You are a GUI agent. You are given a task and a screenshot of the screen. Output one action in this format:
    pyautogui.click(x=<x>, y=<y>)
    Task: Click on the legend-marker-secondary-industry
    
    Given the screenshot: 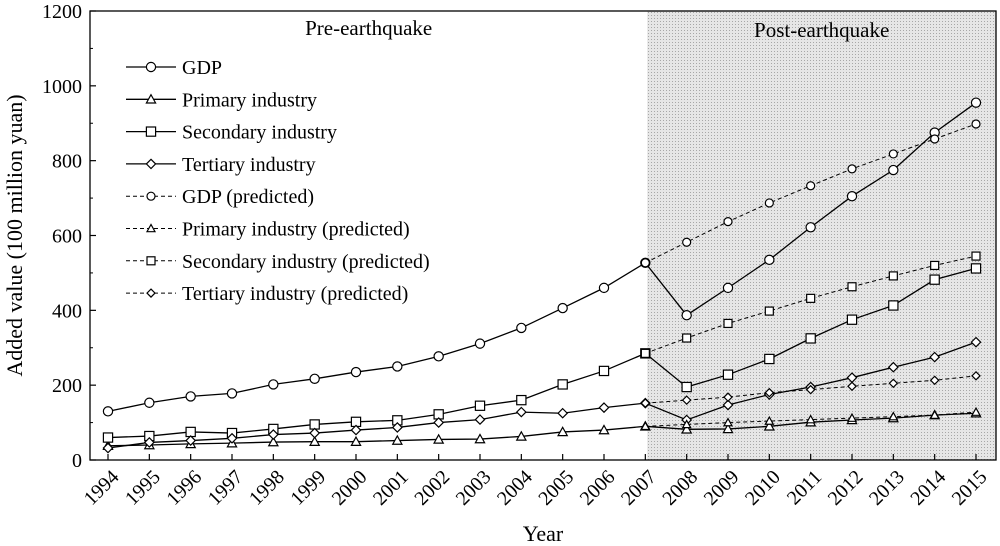 What is the action you would take?
    pyautogui.click(x=151, y=131)
    